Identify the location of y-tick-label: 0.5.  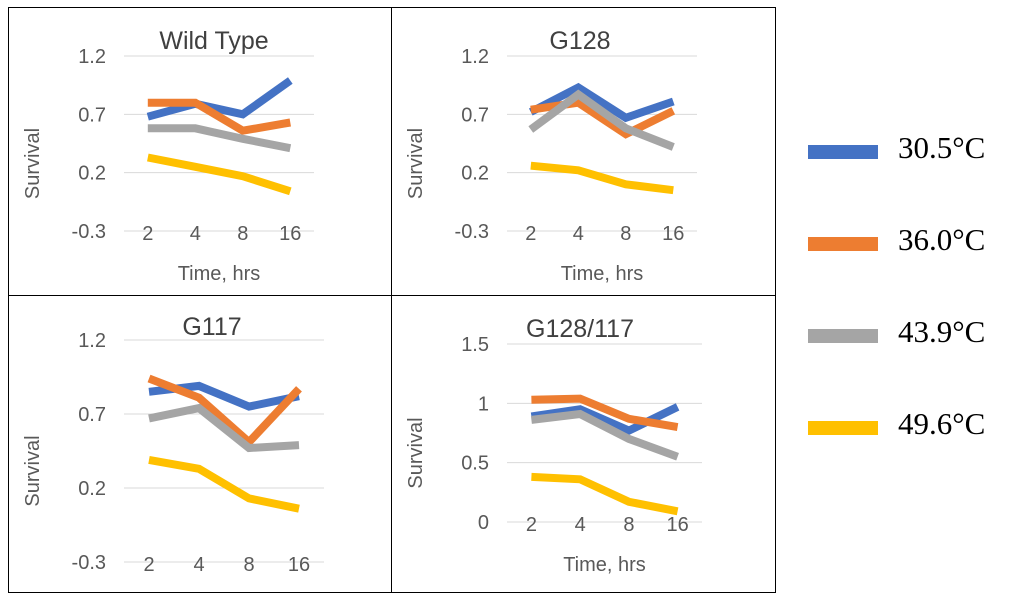
(475, 464).